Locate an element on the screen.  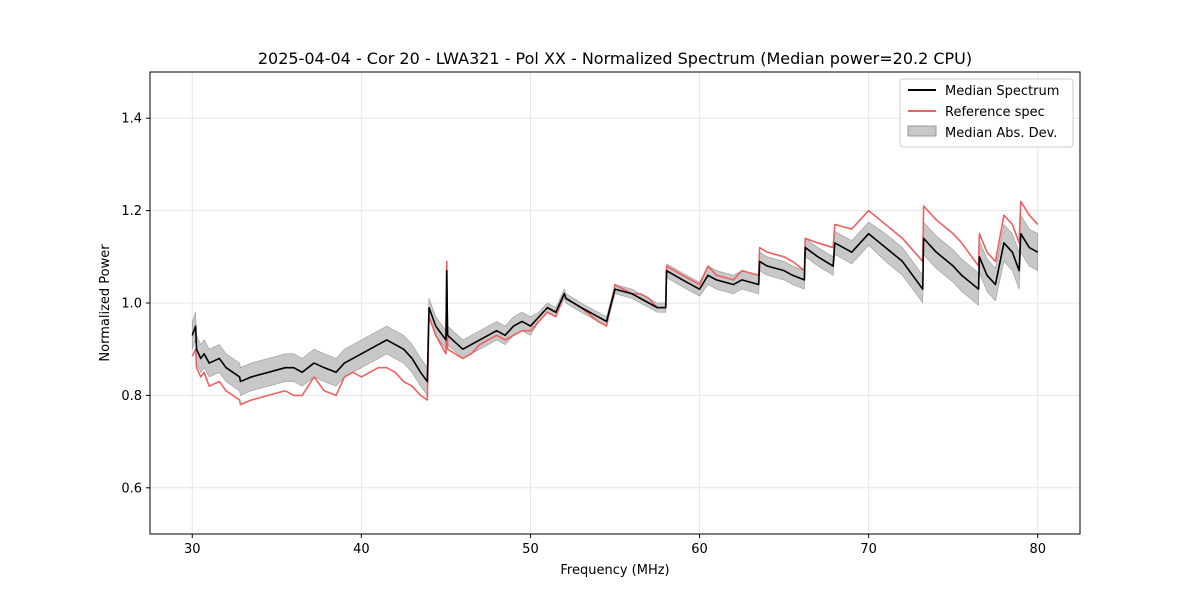
x-tick-label: 60 is located at coordinates (699, 549).